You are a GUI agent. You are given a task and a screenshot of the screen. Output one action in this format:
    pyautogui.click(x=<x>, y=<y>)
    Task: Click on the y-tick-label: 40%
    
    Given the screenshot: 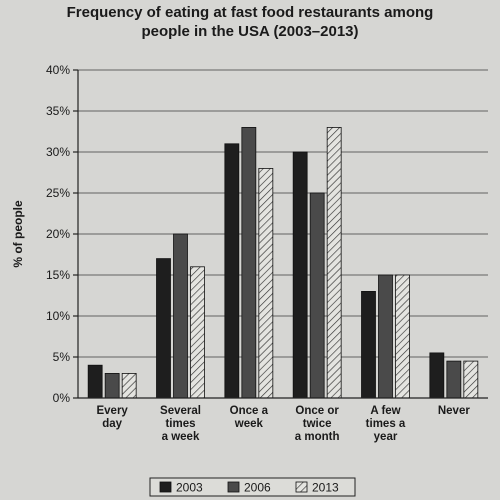 What is the action you would take?
    pyautogui.click(x=58, y=70)
    